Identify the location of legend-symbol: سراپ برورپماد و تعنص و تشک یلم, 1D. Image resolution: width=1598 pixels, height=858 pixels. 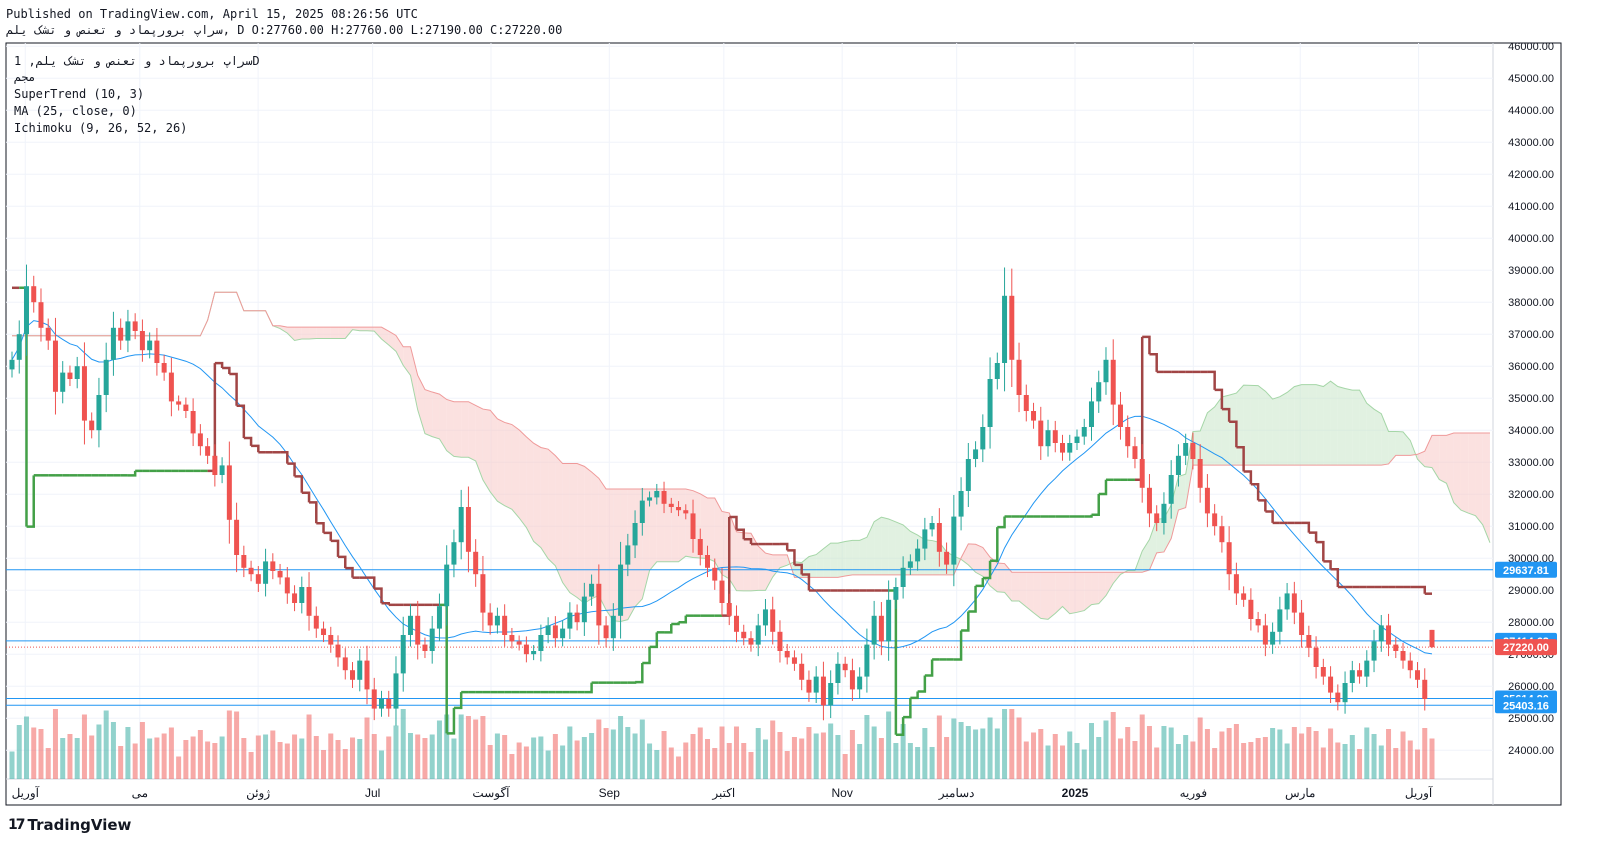
(137, 61).